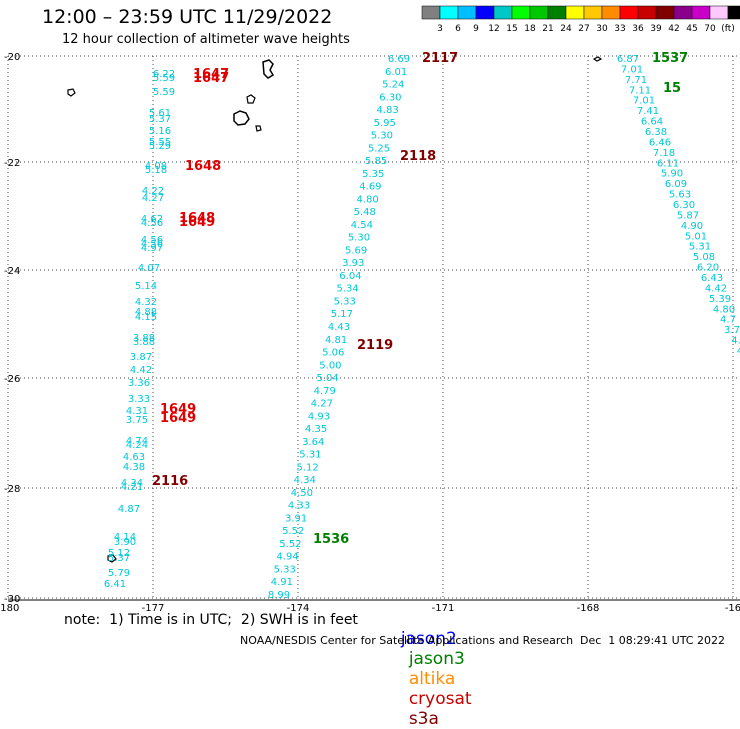 Image resolution: width=740 pixels, height=729 pixels. I want to click on map-title: 12:00 – 23:59 UTC 11/29/2022, so click(187, 17).